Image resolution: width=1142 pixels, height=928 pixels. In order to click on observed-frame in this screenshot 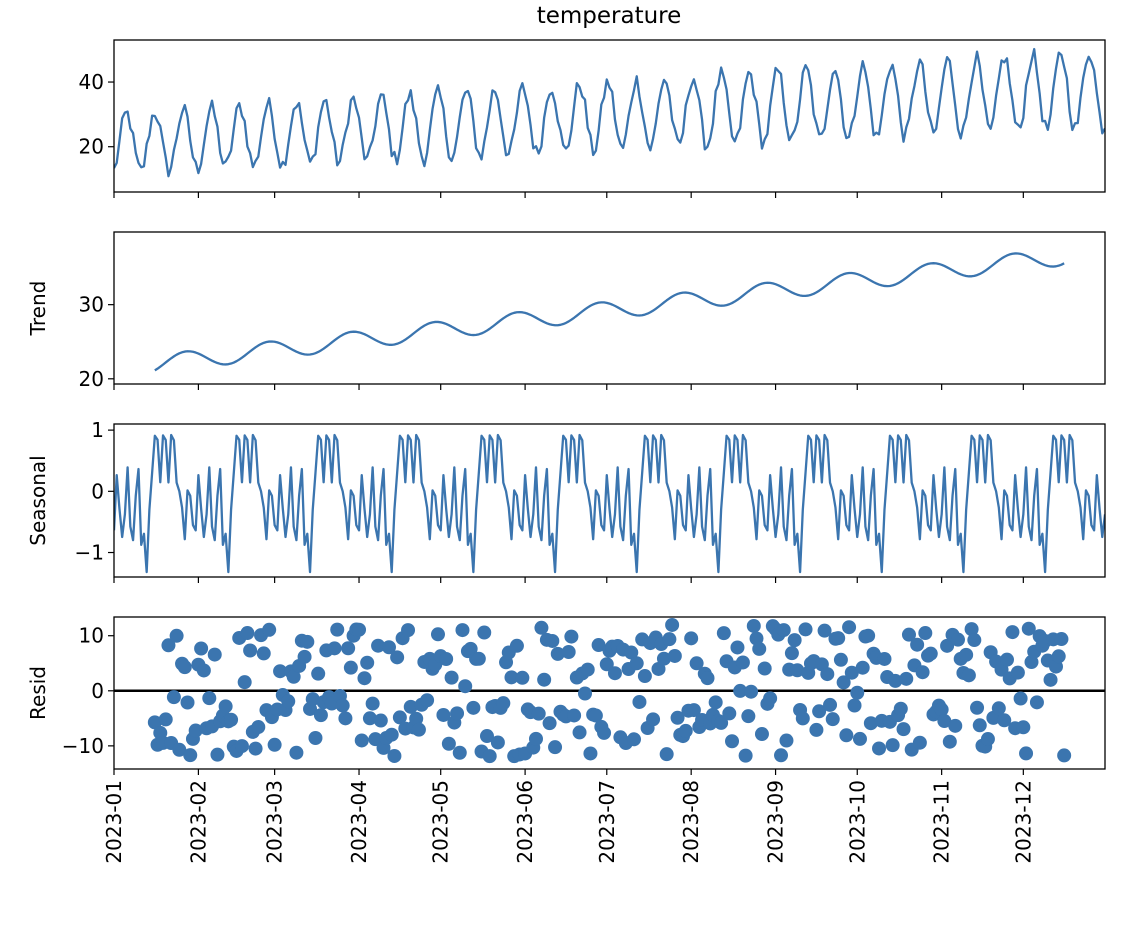, I will do `click(609, 116)`.